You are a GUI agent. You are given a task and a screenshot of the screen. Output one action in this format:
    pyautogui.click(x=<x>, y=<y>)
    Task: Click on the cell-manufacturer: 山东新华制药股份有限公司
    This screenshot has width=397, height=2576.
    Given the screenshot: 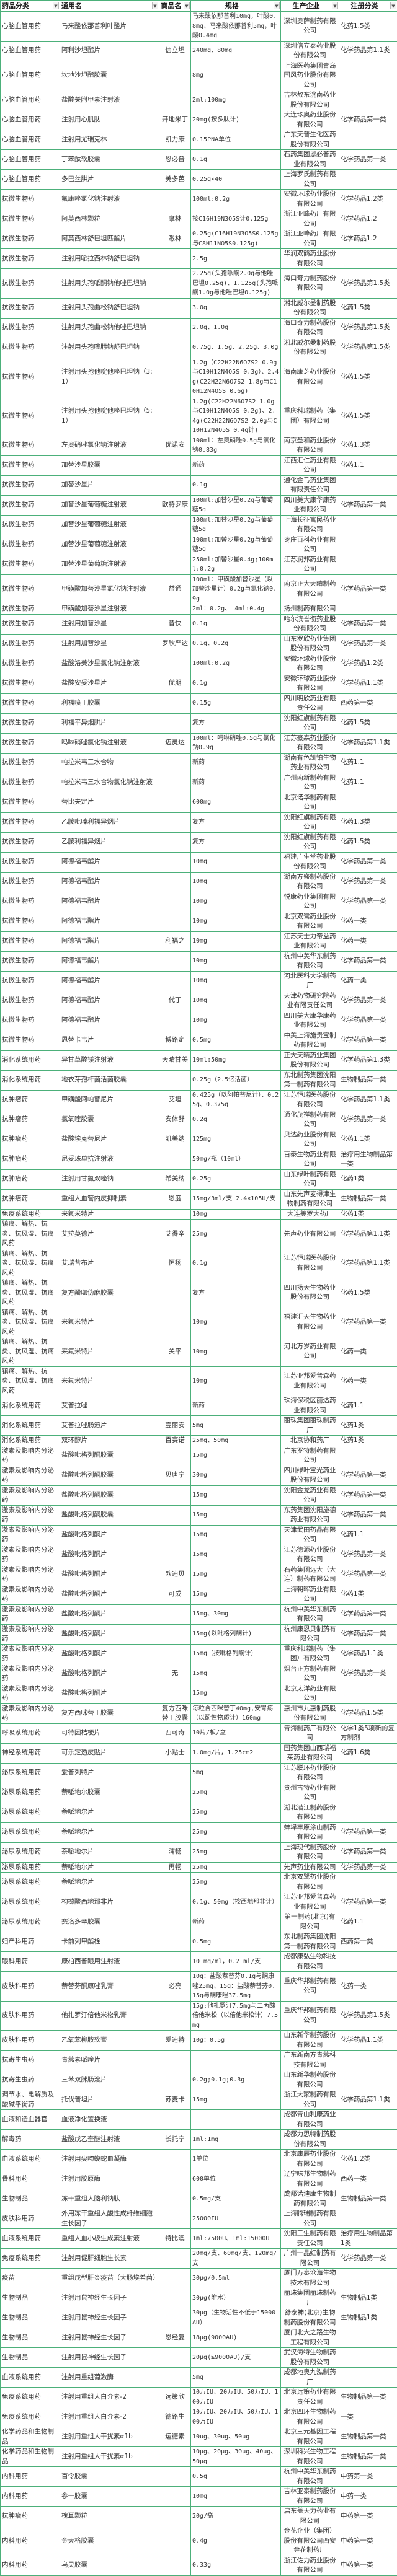 What is the action you would take?
    pyautogui.click(x=310, y=2080)
    